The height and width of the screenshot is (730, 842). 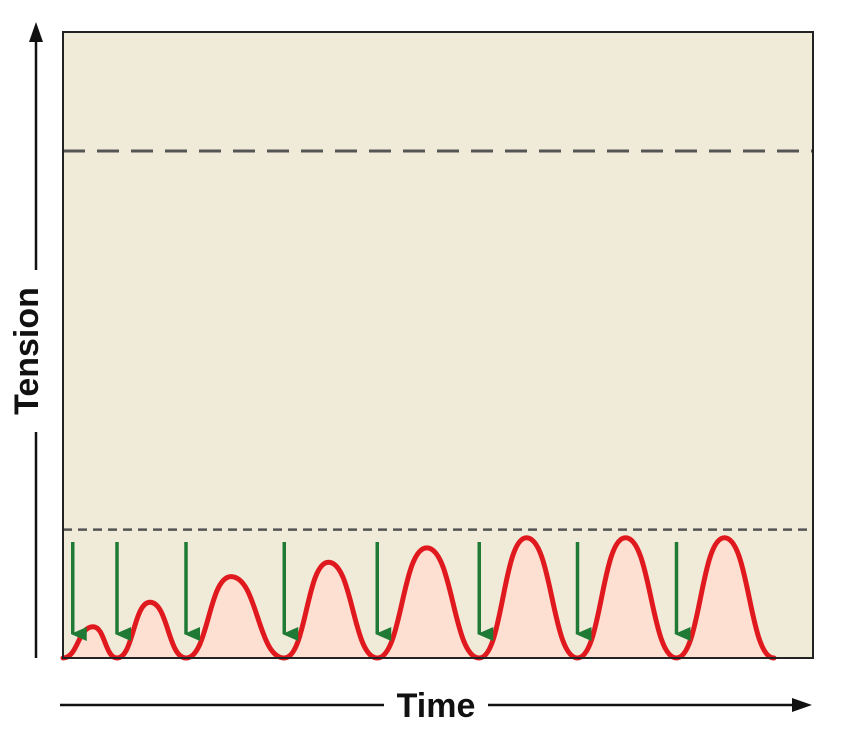 I want to click on y-axis-label: Tension, so click(x=27, y=351).